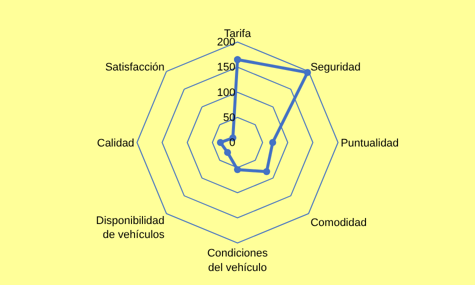 The width and height of the screenshot is (475, 285). I want to click on y-tick-label: 150, so click(226, 68).